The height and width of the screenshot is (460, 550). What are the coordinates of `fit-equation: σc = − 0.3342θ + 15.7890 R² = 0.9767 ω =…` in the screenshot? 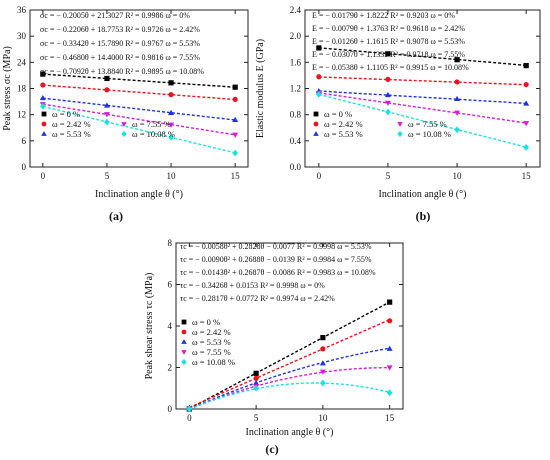 It's located at (120, 43).